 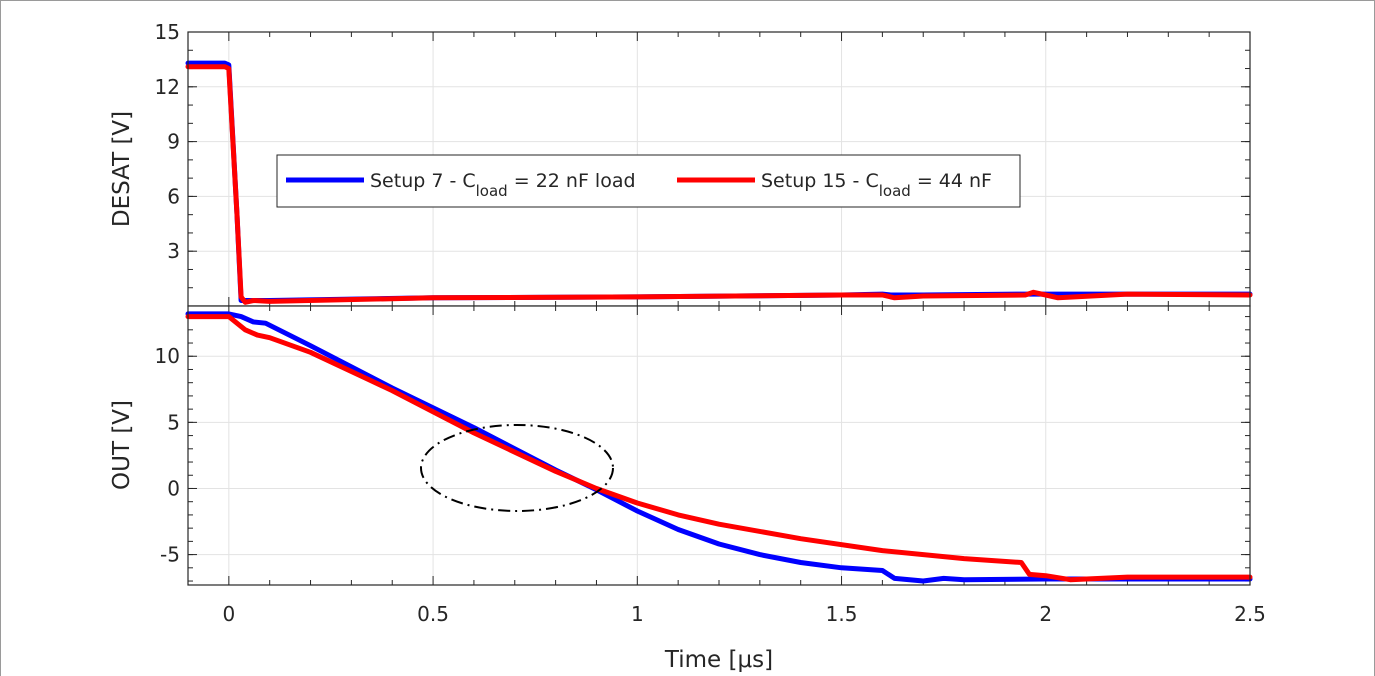 I want to click on desat-y-tick-labels: 3 6 9 12 15, so click(x=167, y=141).